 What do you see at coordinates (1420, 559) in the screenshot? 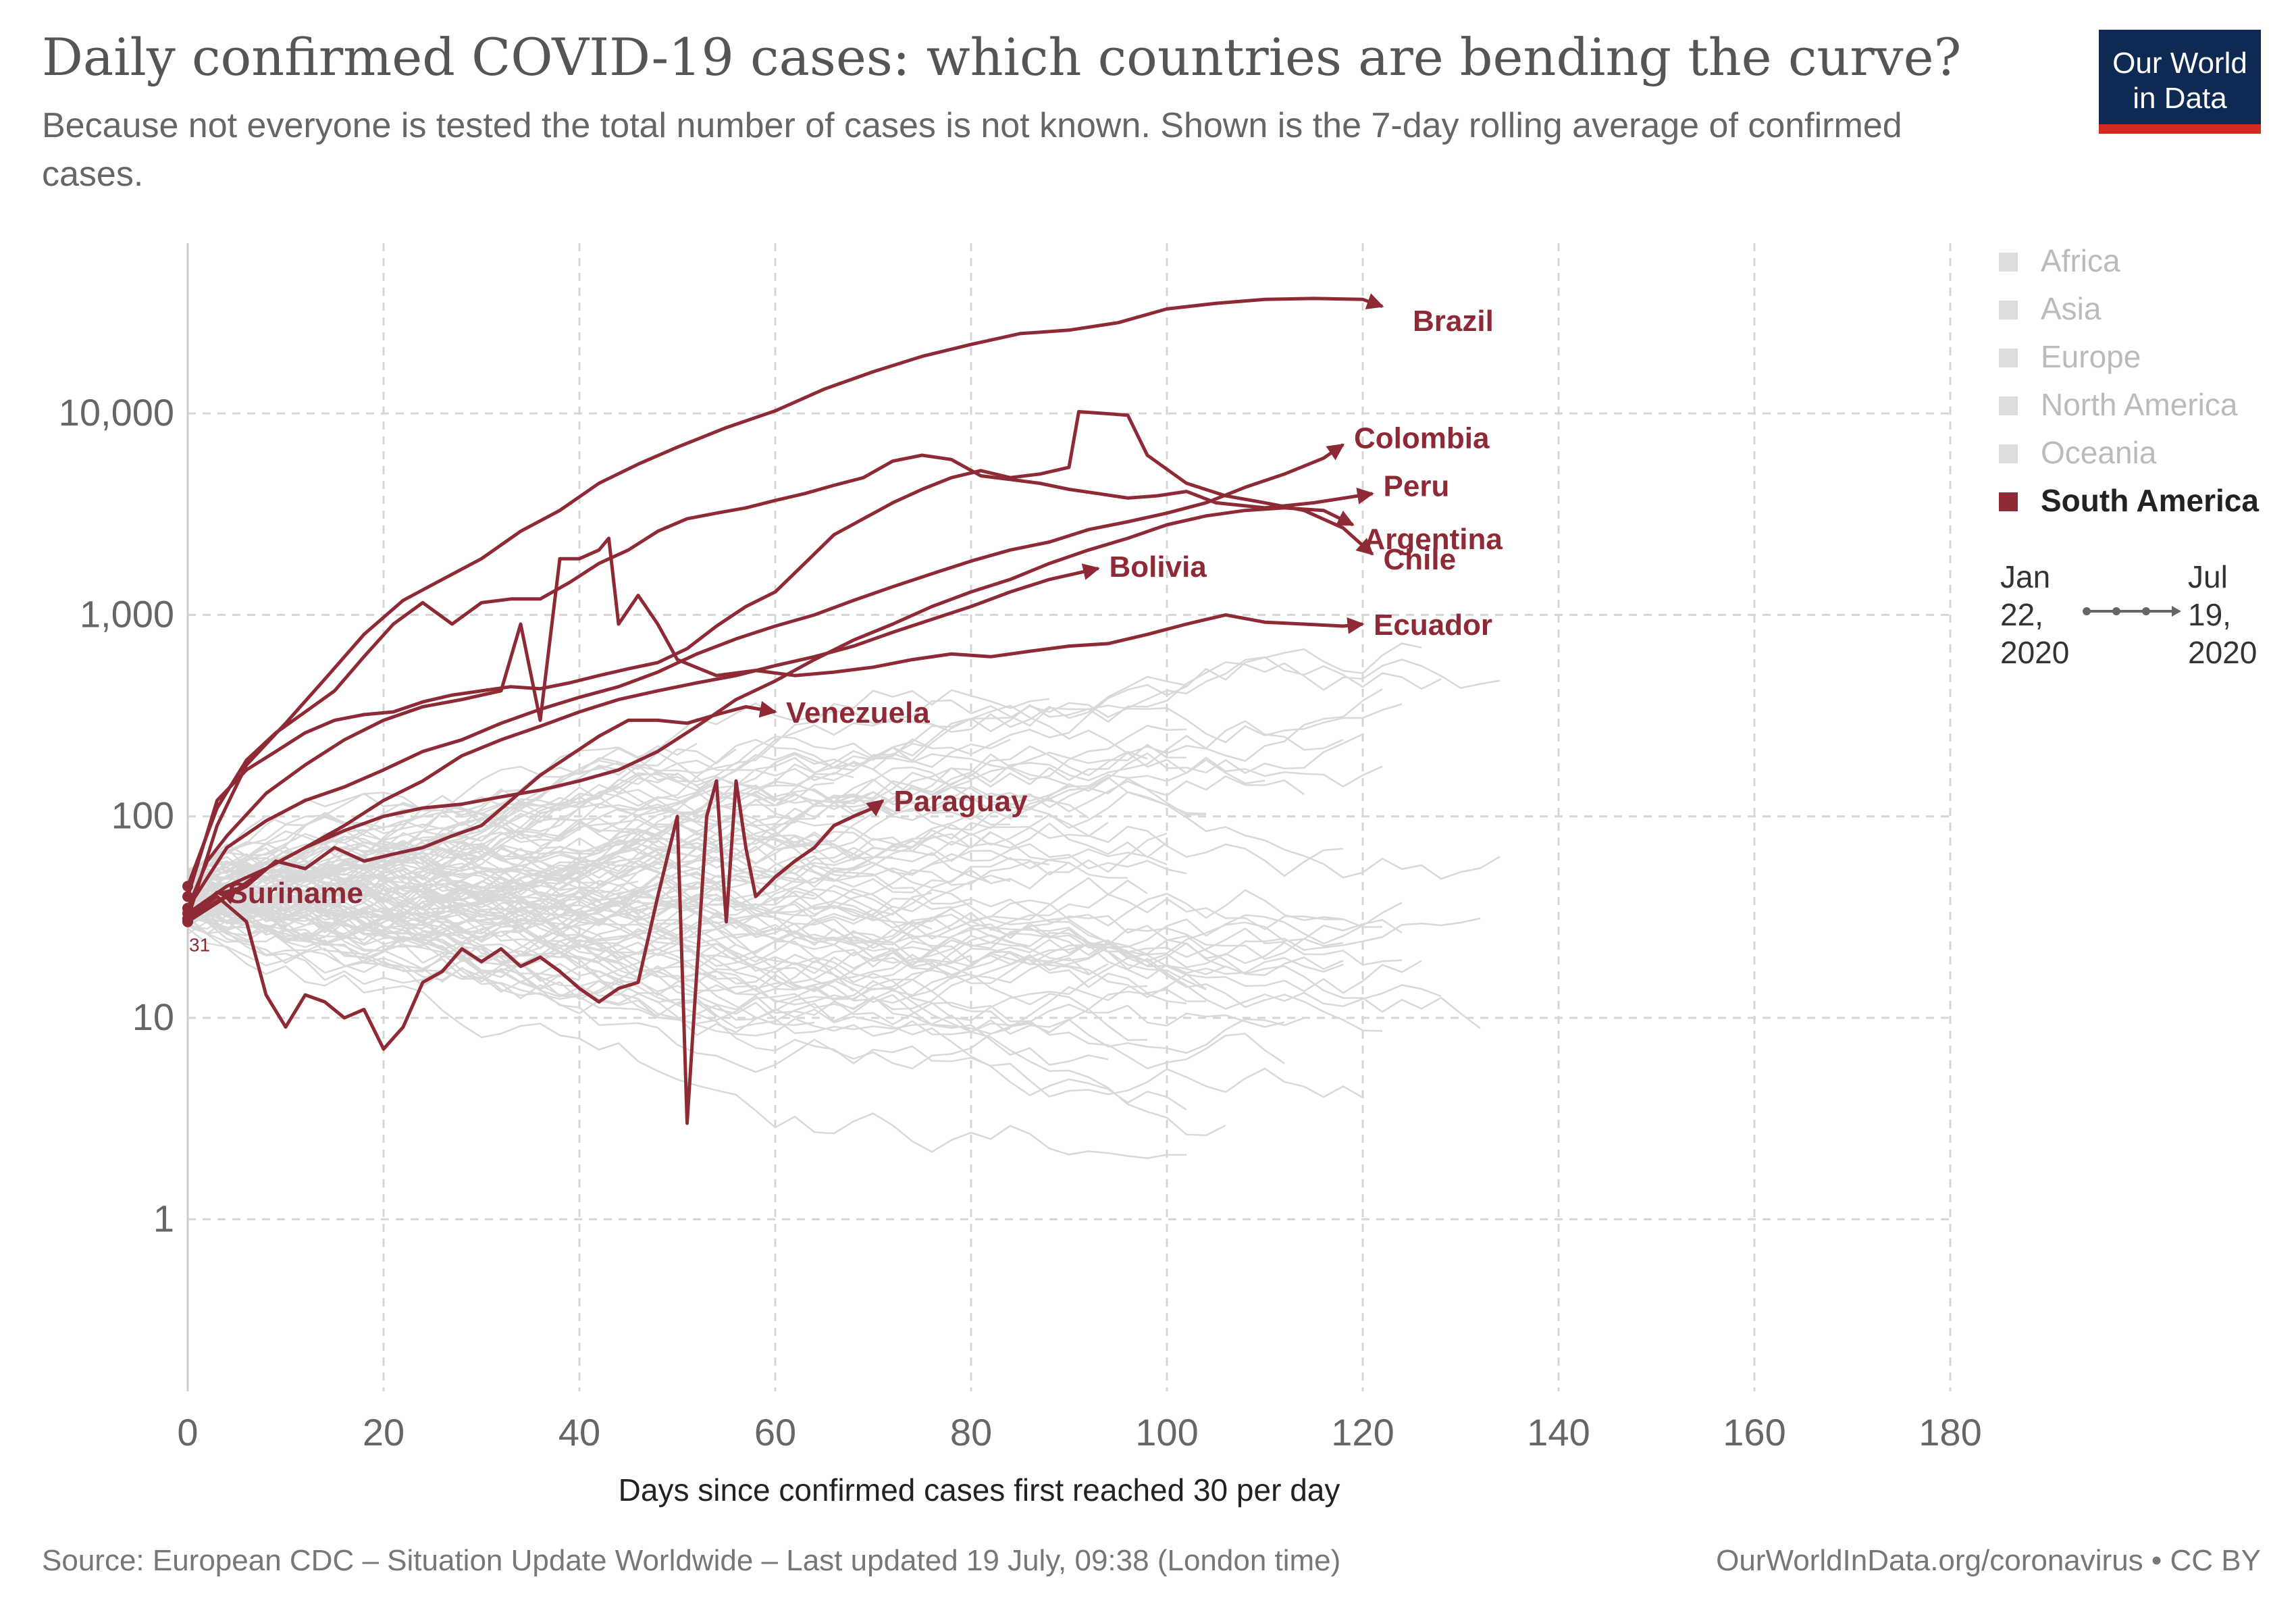
I see `series-label-chile: Chile` at bounding box center [1420, 559].